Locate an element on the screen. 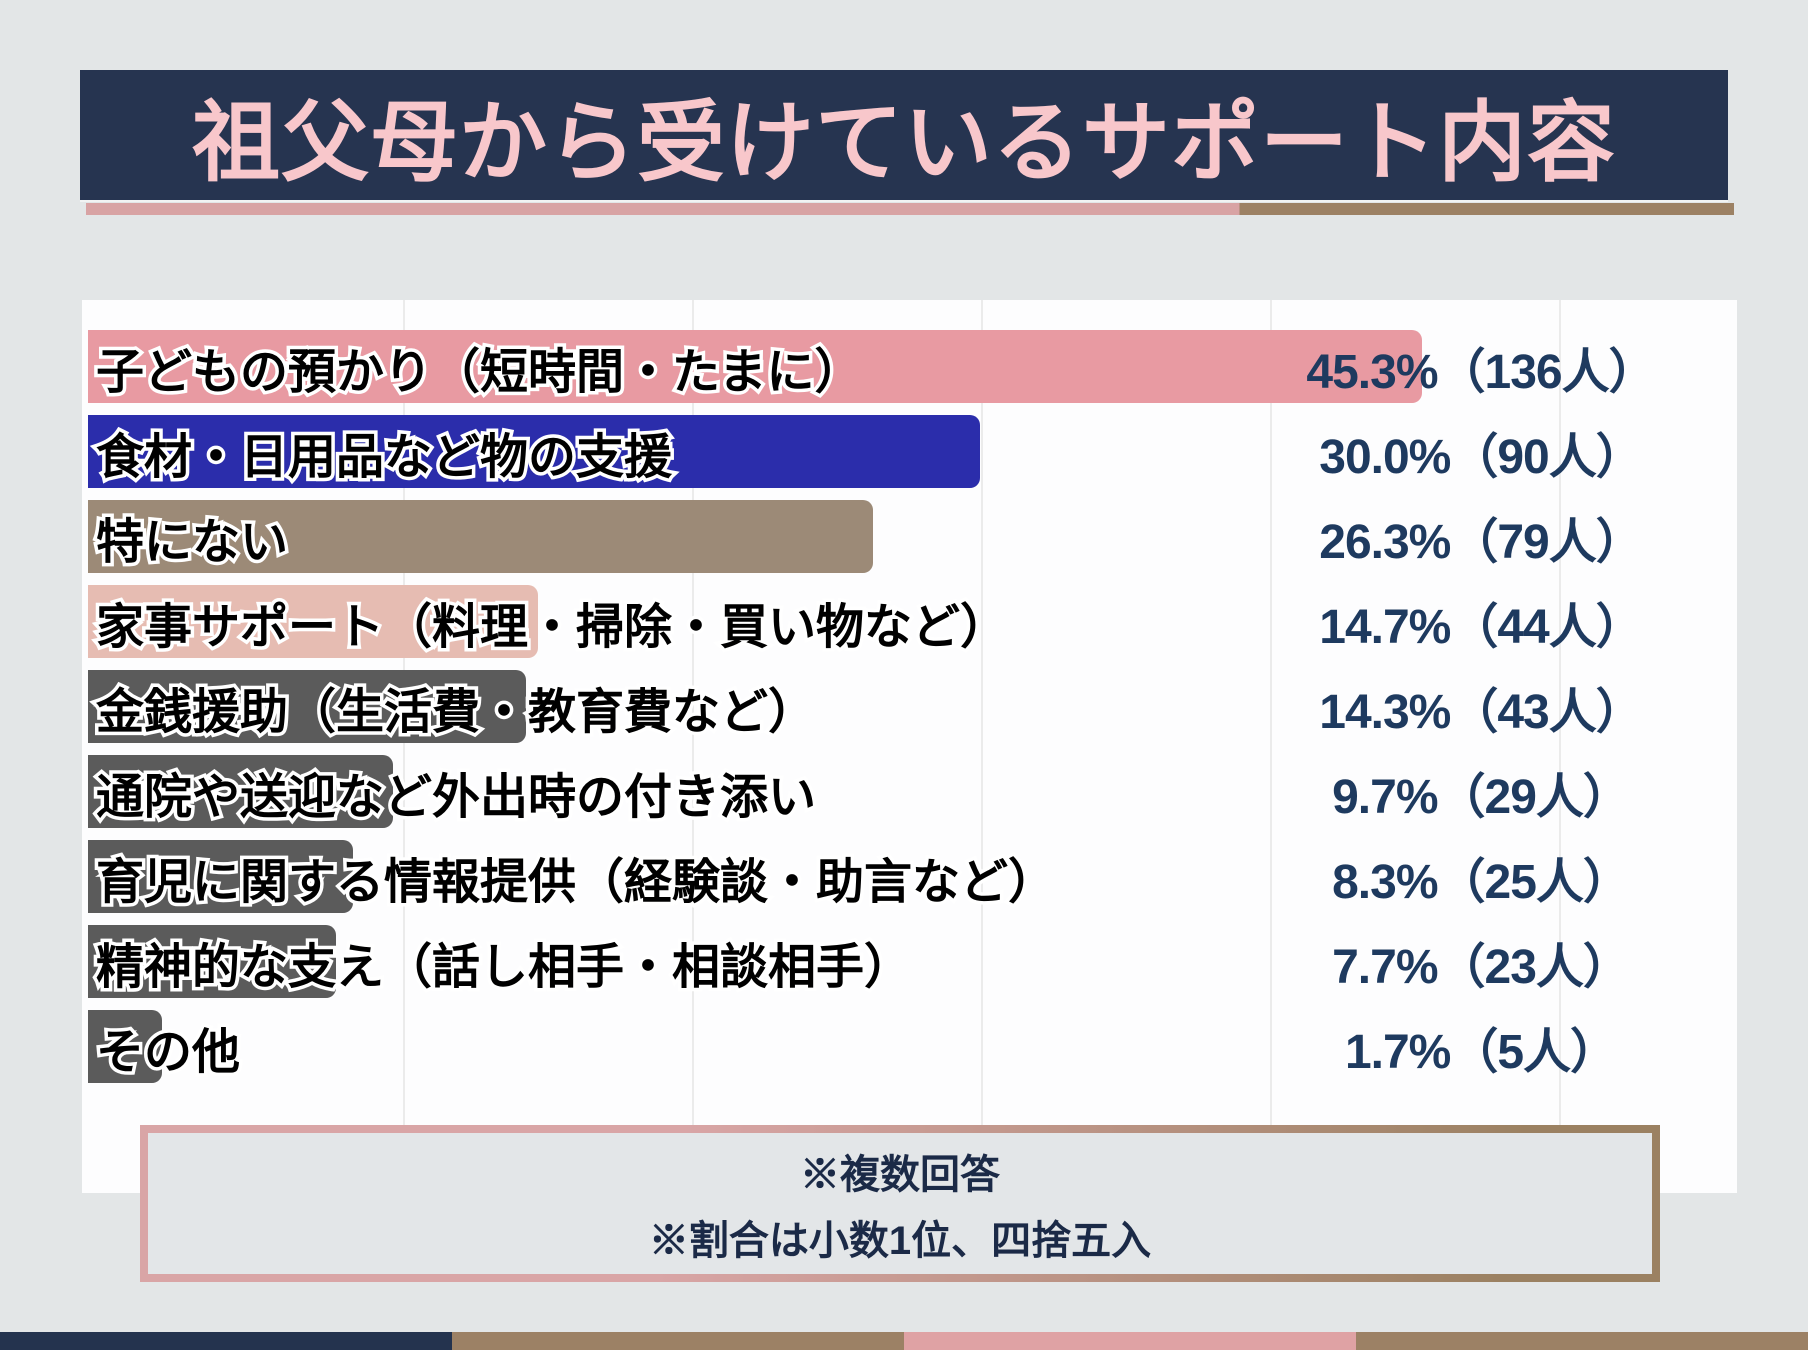 This screenshot has height=1350, width=1808. bar-value: 7.7%（23人） is located at coordinates (1481, 967).